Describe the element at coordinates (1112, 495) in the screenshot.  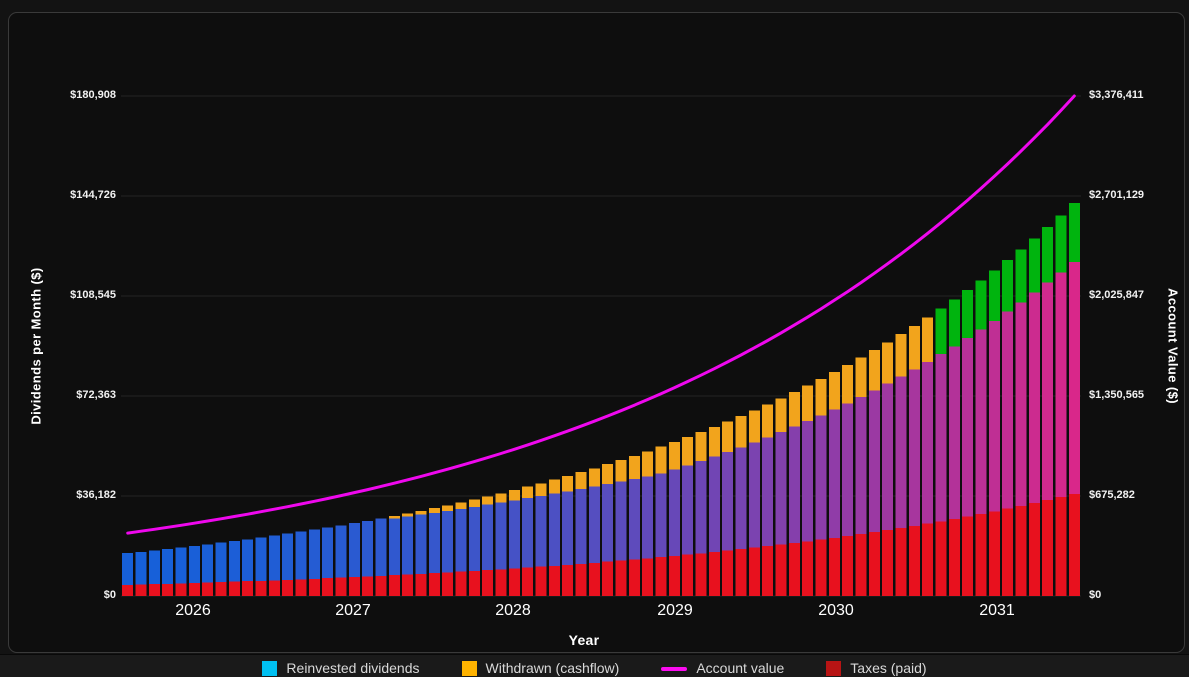
I see `y-axis-tick-right: $675,282` at that location.